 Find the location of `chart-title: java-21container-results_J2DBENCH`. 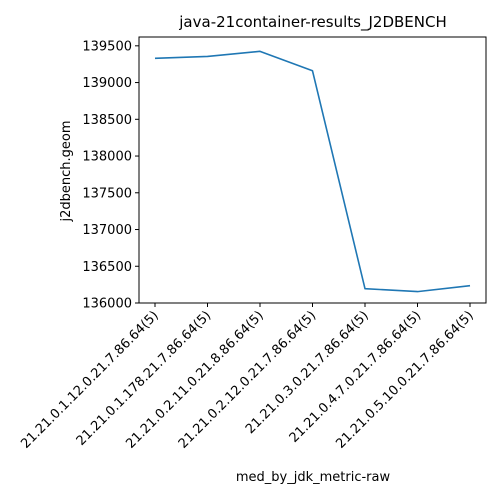

chart-title: java-21container-results_J2DBENCH is located at coordinates (312, 22).